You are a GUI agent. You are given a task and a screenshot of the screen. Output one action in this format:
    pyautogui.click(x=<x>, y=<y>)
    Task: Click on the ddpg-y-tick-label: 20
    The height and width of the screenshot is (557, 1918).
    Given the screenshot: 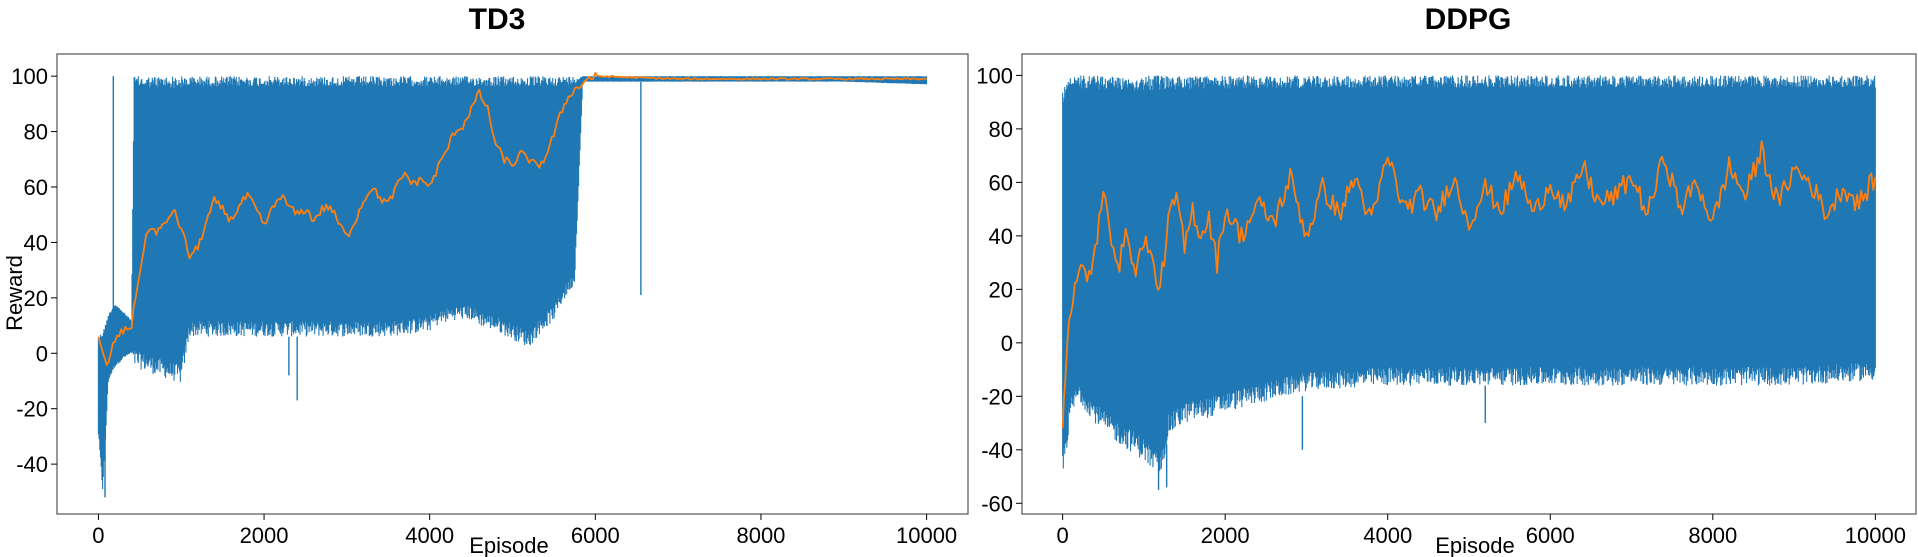 What is the action you would take?
    pyautogui.click(x=1001, y=289)
    